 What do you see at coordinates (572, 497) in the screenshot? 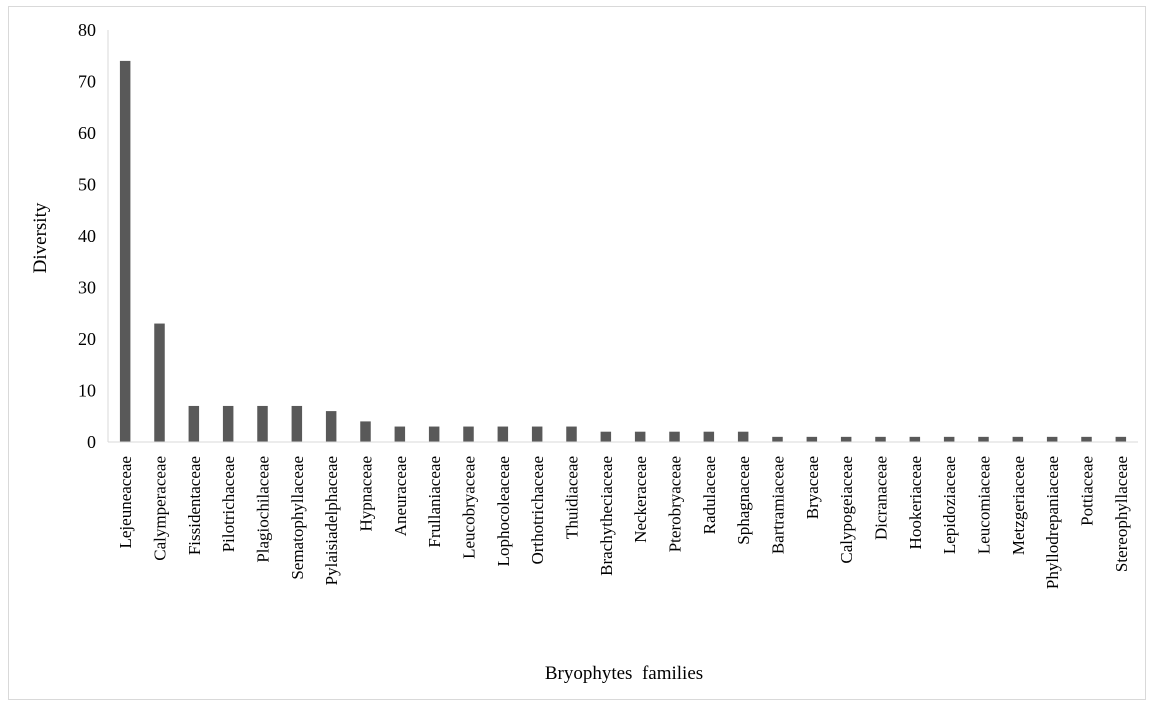
I see `x-category-label: Thuidiaceae` at bounding box center [572, 497].